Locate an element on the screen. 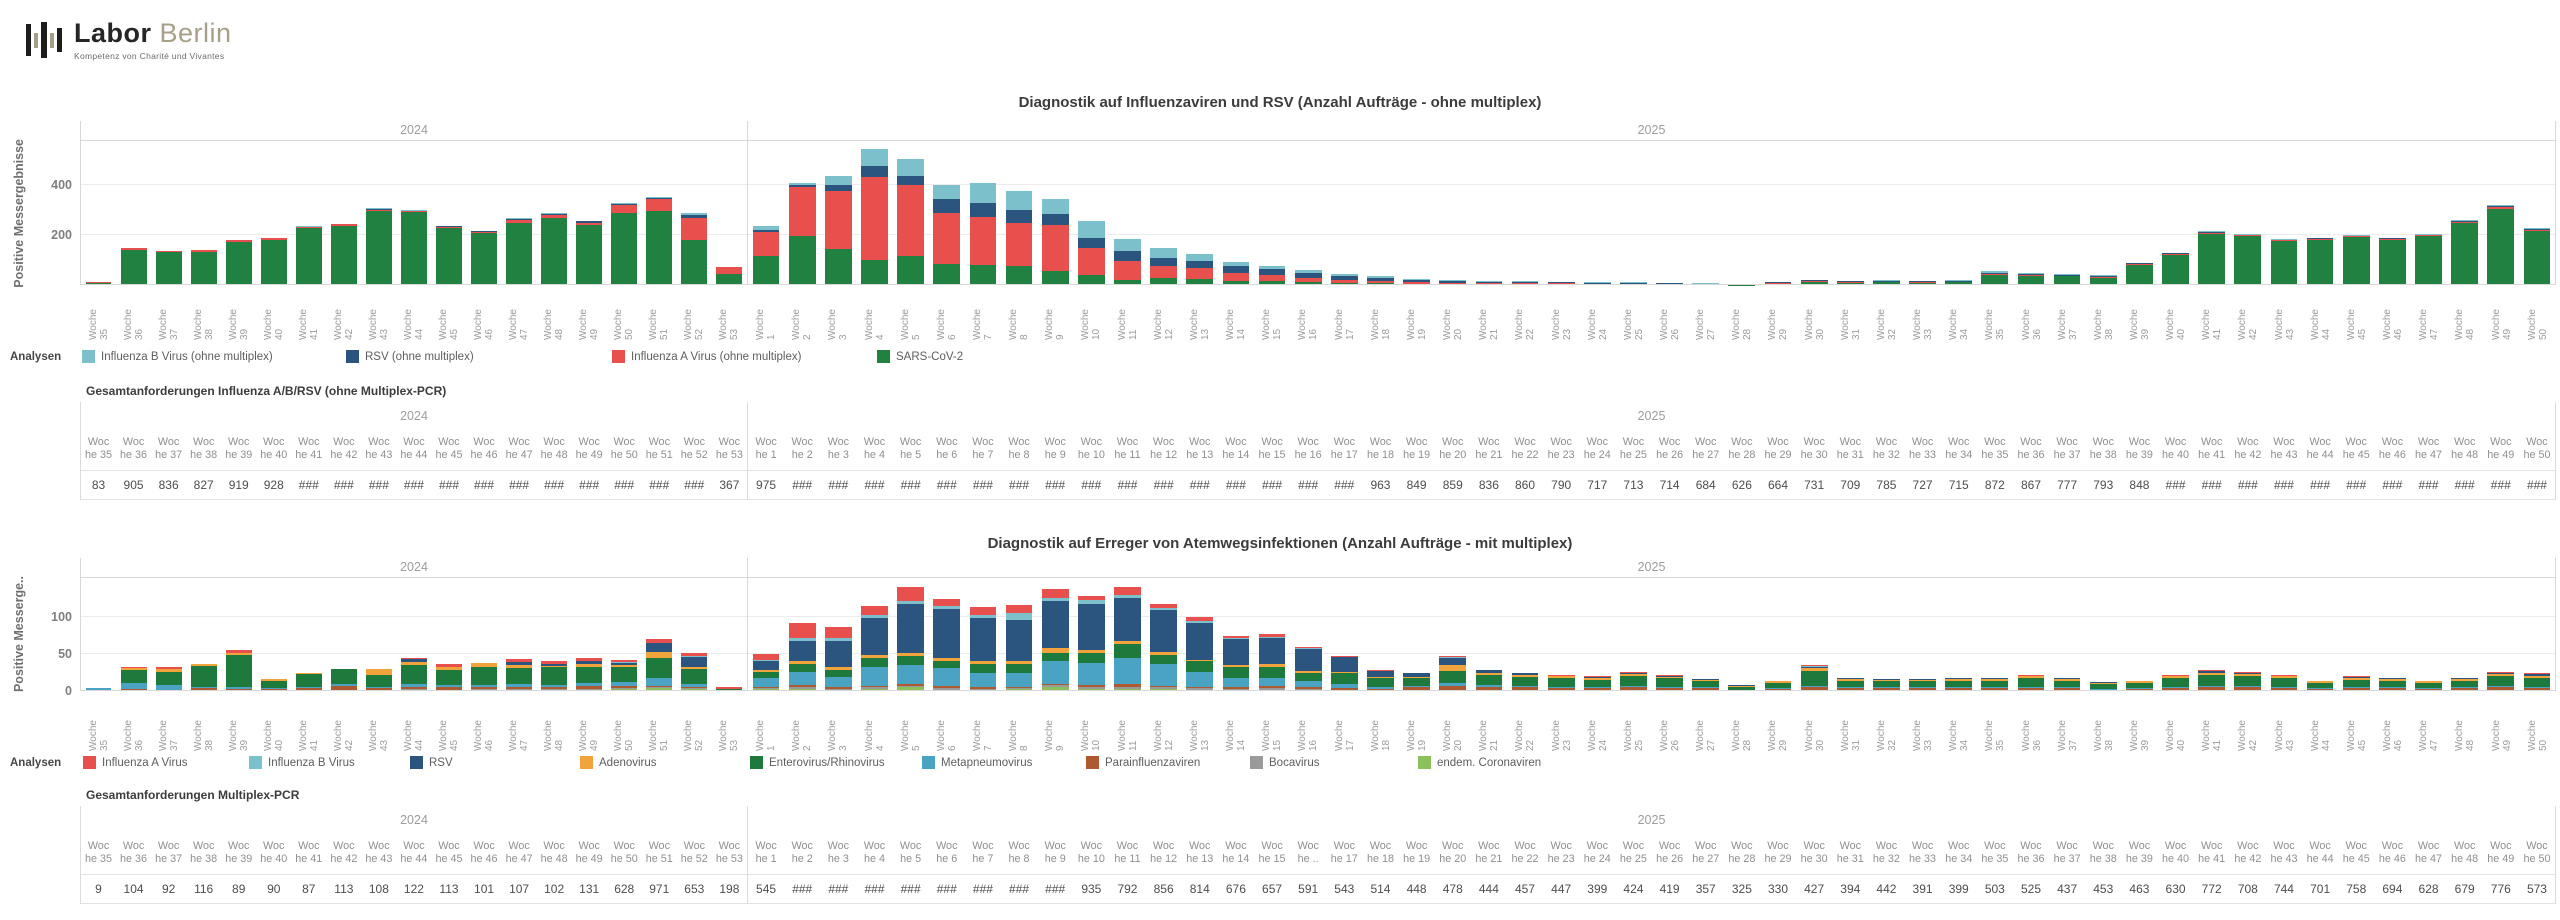 This screenshot has height=920, width=2560. table-cell-value: 399 is located at coordinates (1958, 889).